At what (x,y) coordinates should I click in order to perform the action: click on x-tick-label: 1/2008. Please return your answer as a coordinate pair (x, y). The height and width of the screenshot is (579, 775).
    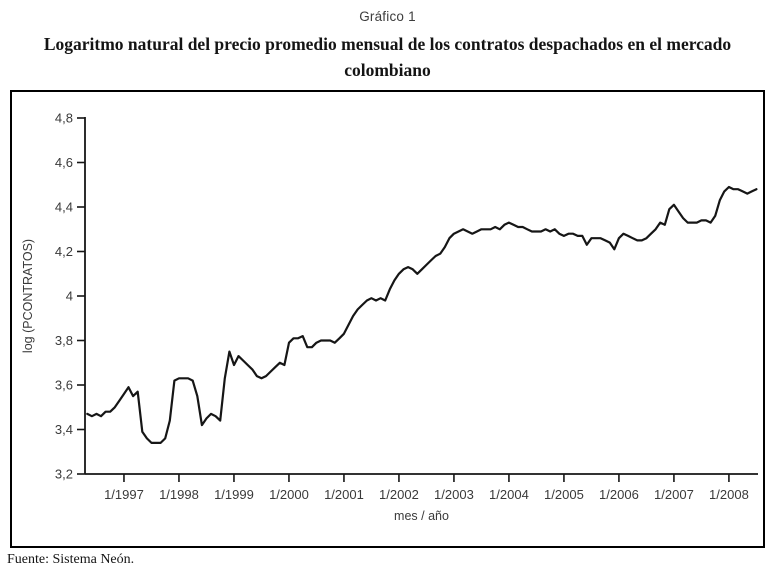
    Looking at the image, I should click on (729, 494).